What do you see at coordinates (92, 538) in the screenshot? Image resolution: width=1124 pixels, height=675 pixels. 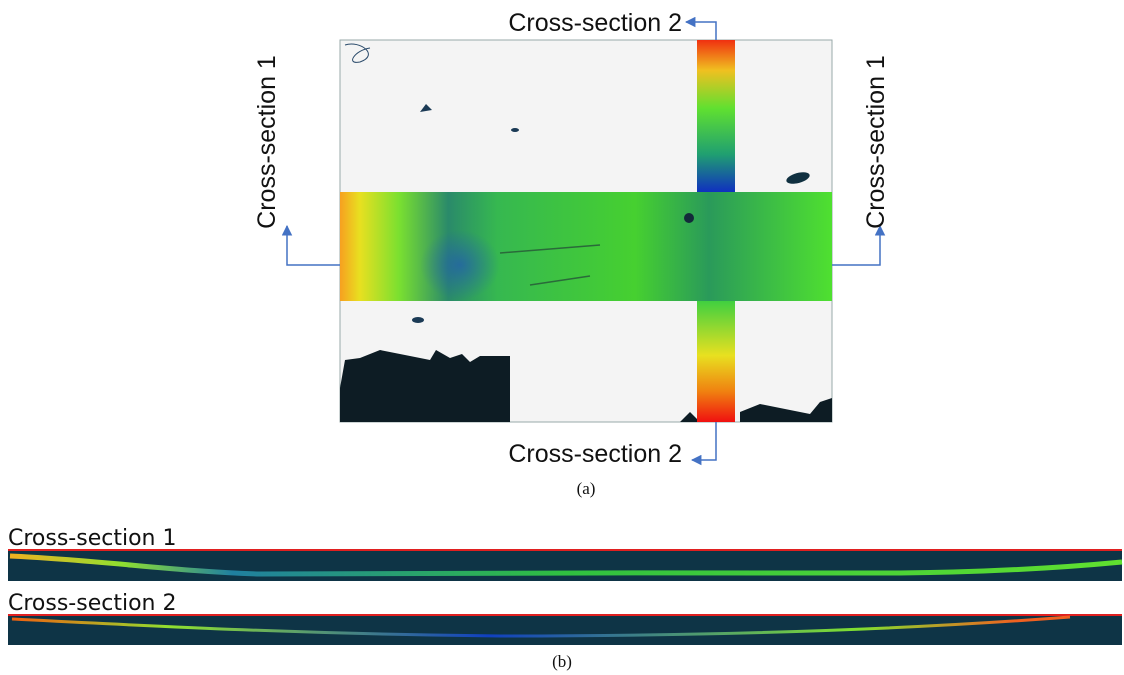 I see `section-label: Cross-section 1` at bounding box center [92, 538].